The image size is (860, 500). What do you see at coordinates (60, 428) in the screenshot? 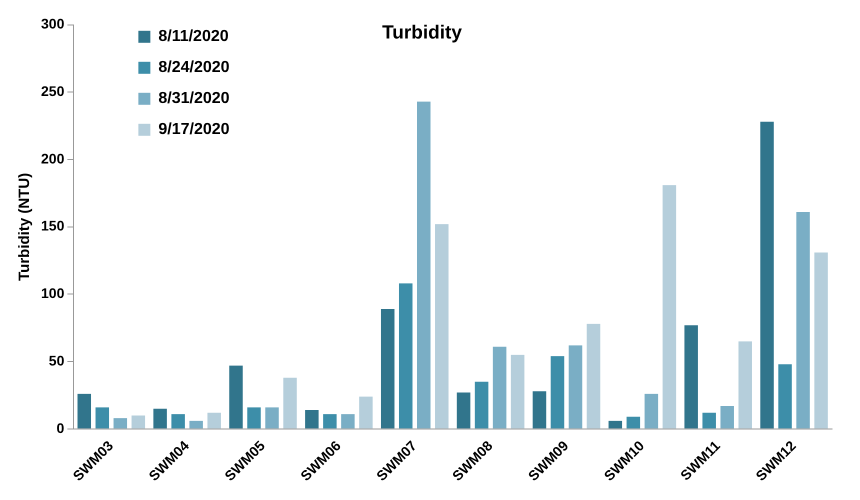
I see `y-tick-label: 0` at bounding box center [60, 428].